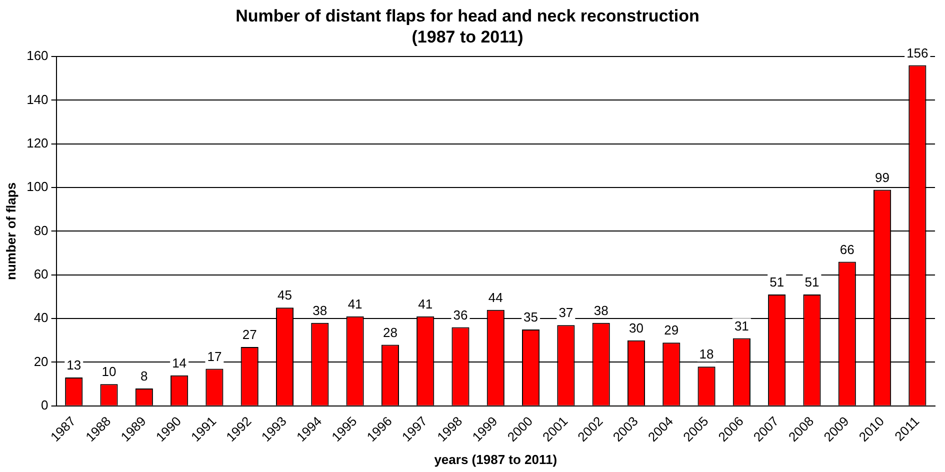 This screenshot has height=472, width=945. Describe the element at coordinates (636, 328) in the screenshot. I see `data-label: 30` at that location.